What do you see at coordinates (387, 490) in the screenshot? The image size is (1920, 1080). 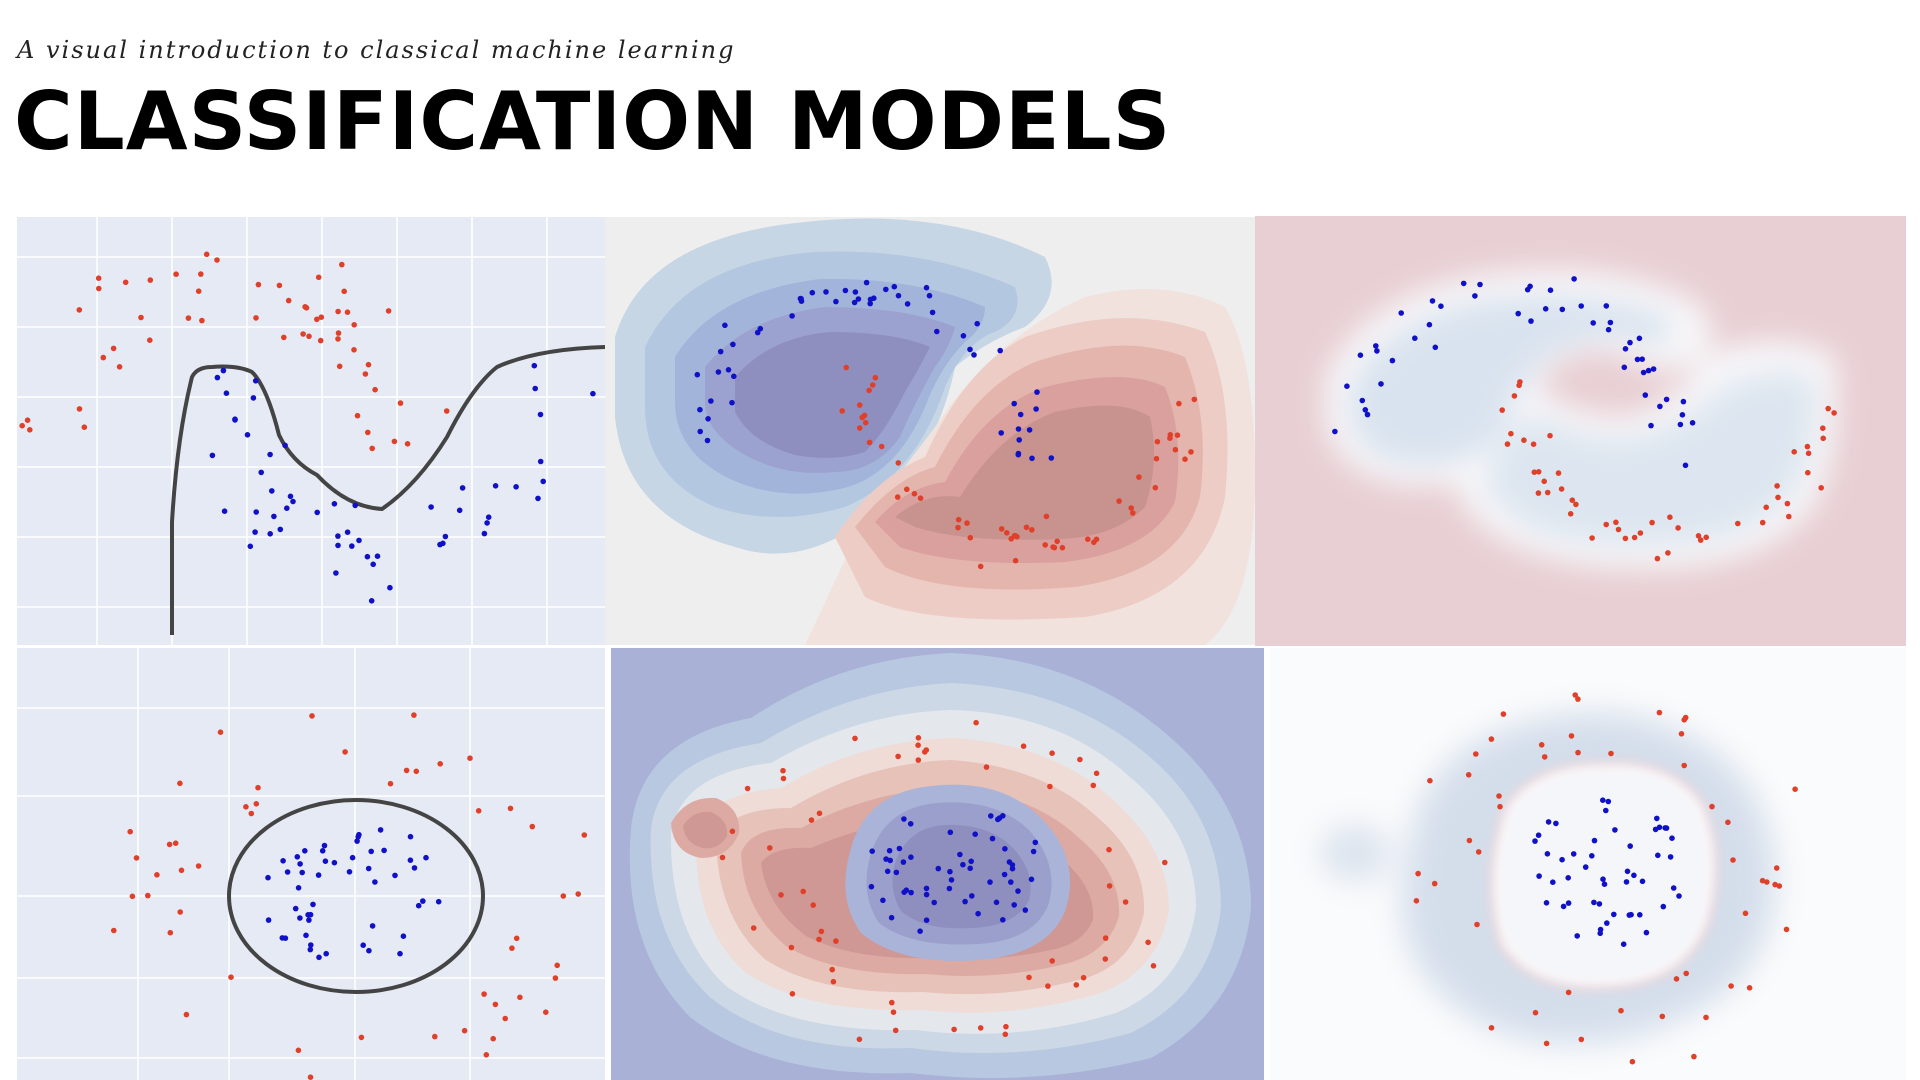 I see `decision-boundary` at bounding box center [387, 490].